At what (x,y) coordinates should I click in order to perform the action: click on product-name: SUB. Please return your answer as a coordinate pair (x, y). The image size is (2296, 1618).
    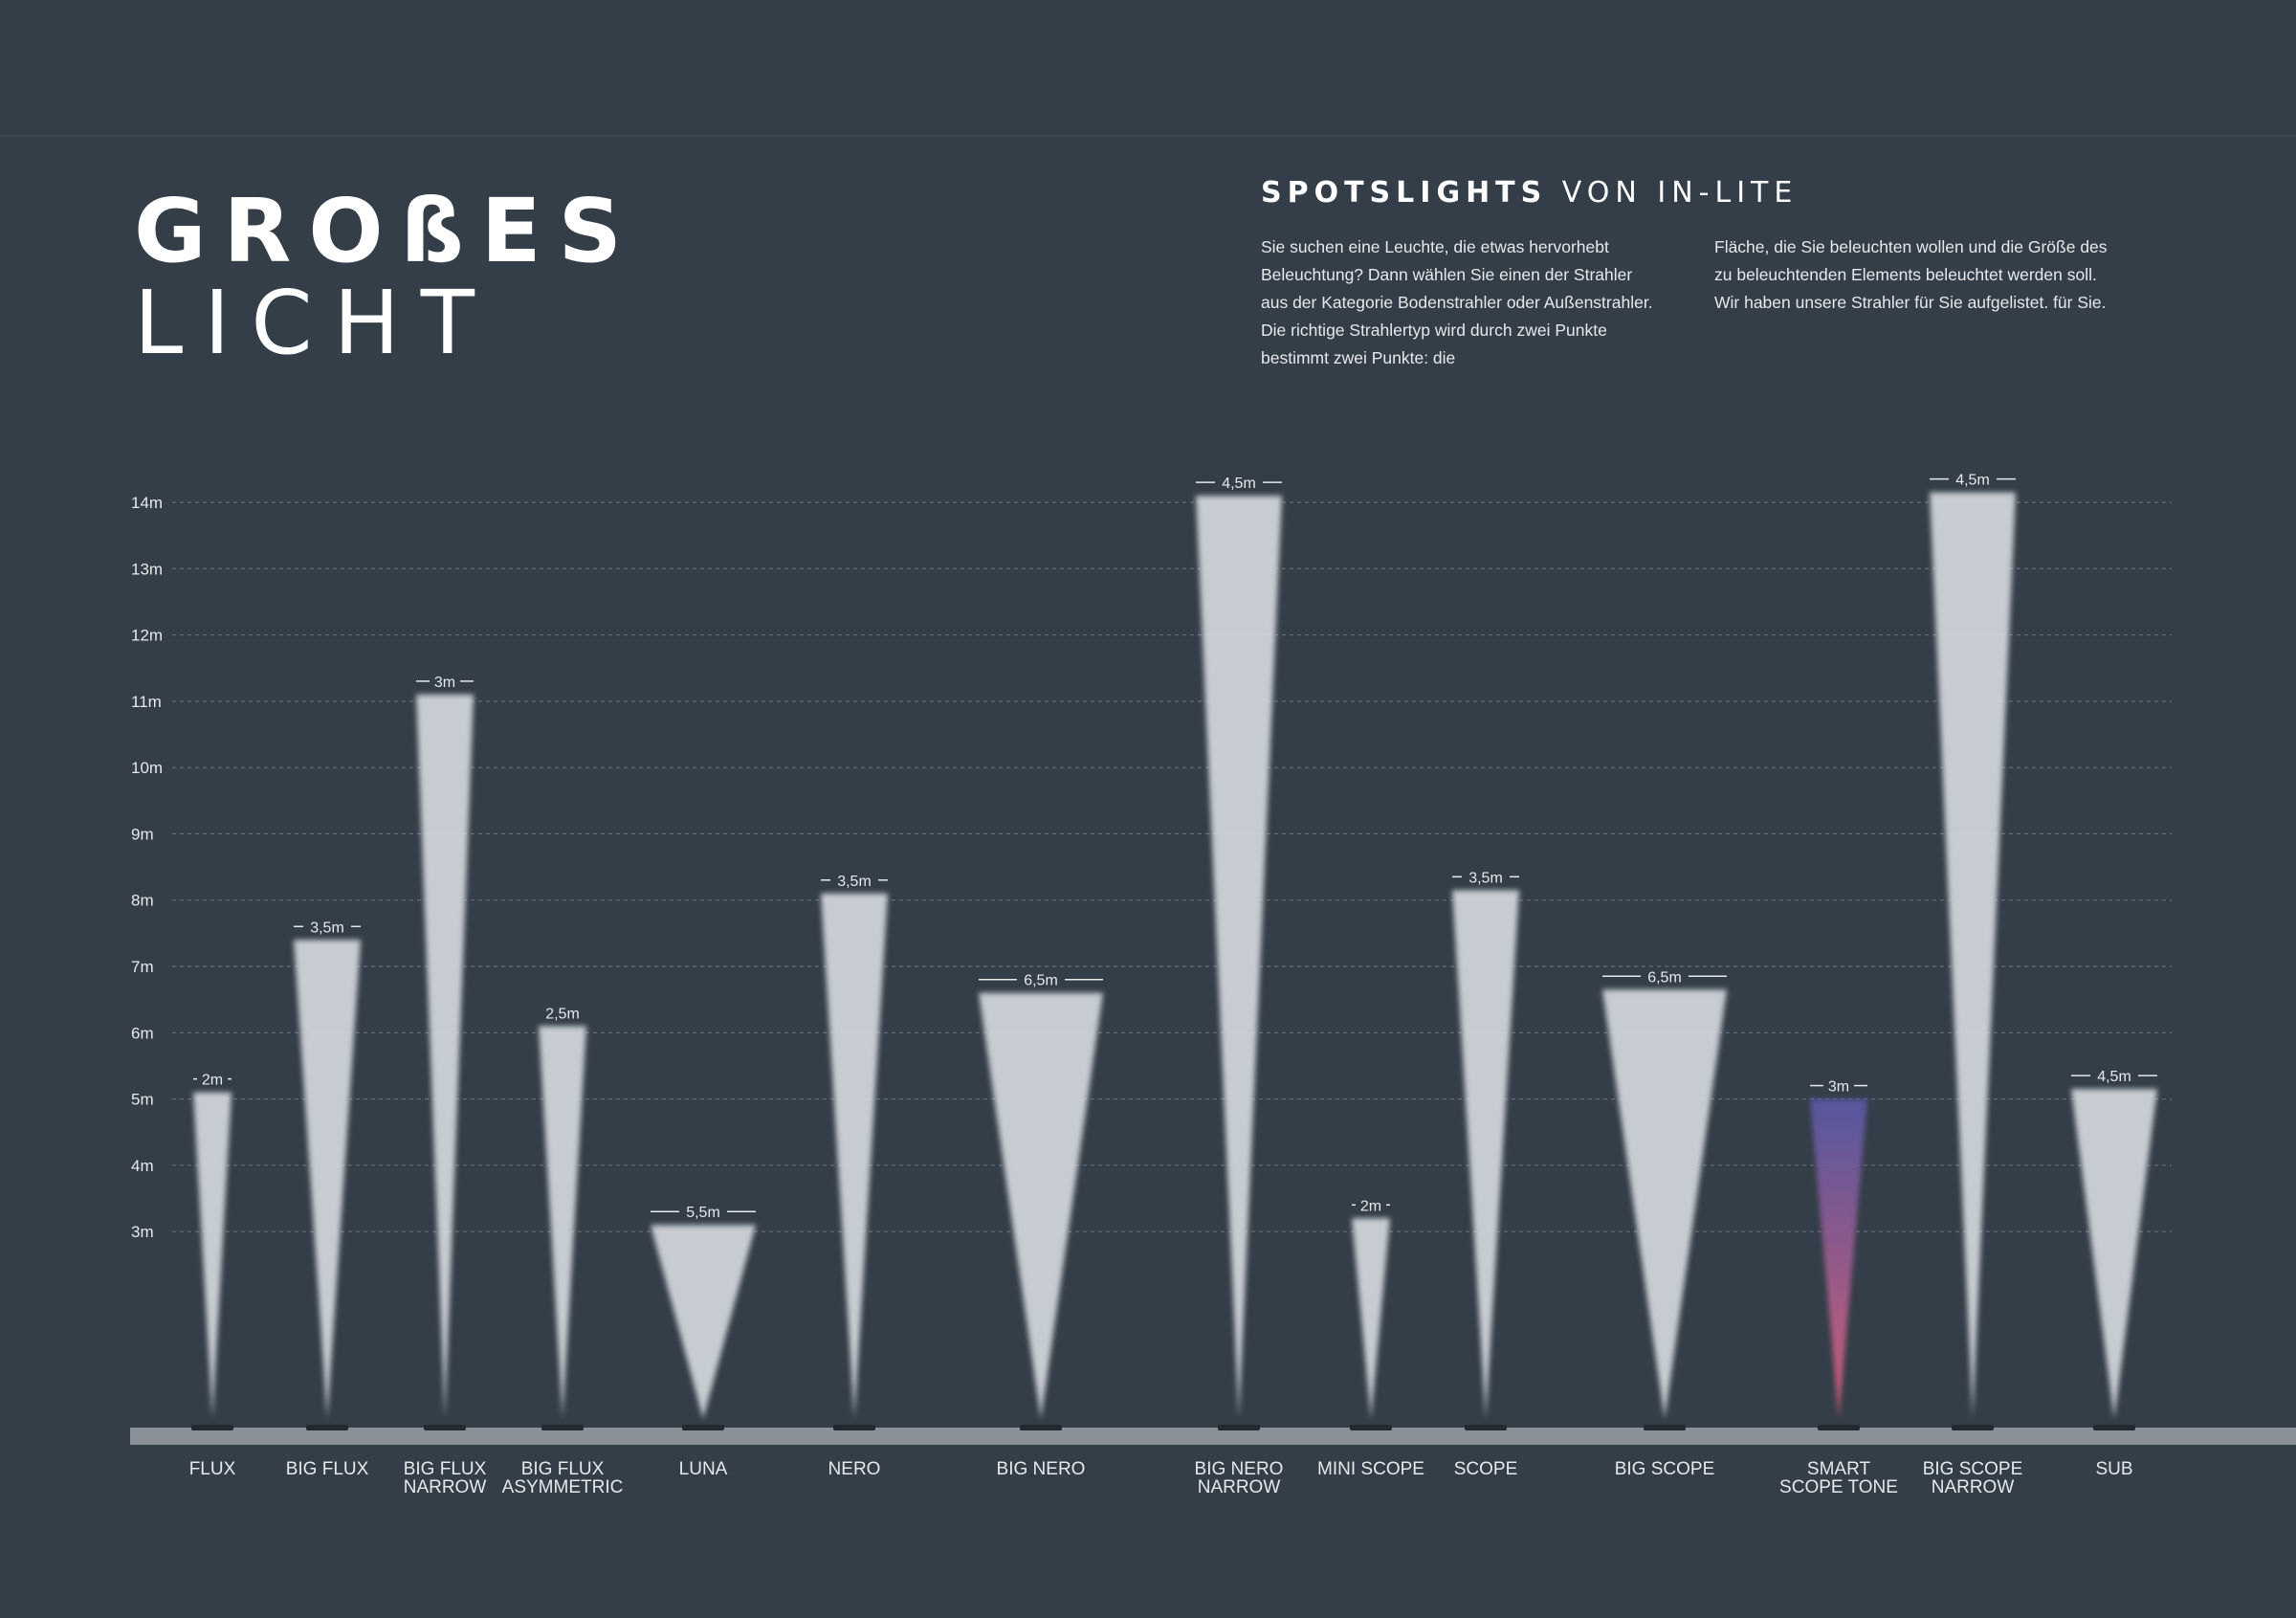
    Looking at the image, I should click on (2114, 1469).